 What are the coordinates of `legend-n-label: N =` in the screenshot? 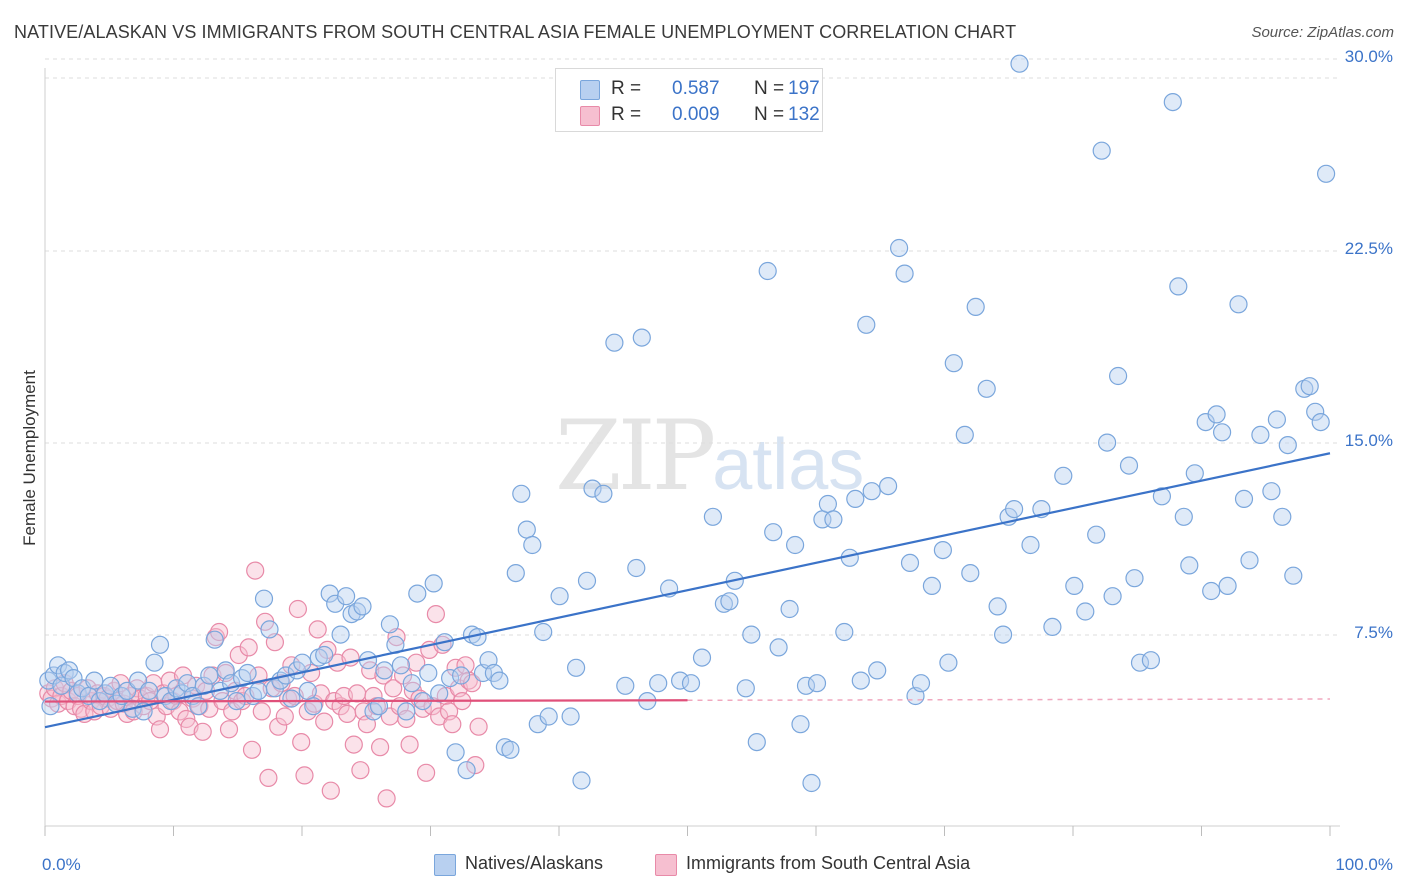 It's located at (769, 88).